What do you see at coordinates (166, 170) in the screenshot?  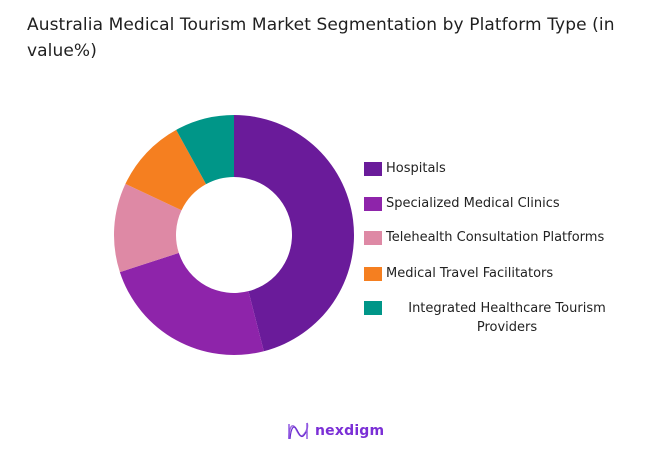 I see `donut-slice-medical-travel-facilitators` at bounding box center [166, 170].